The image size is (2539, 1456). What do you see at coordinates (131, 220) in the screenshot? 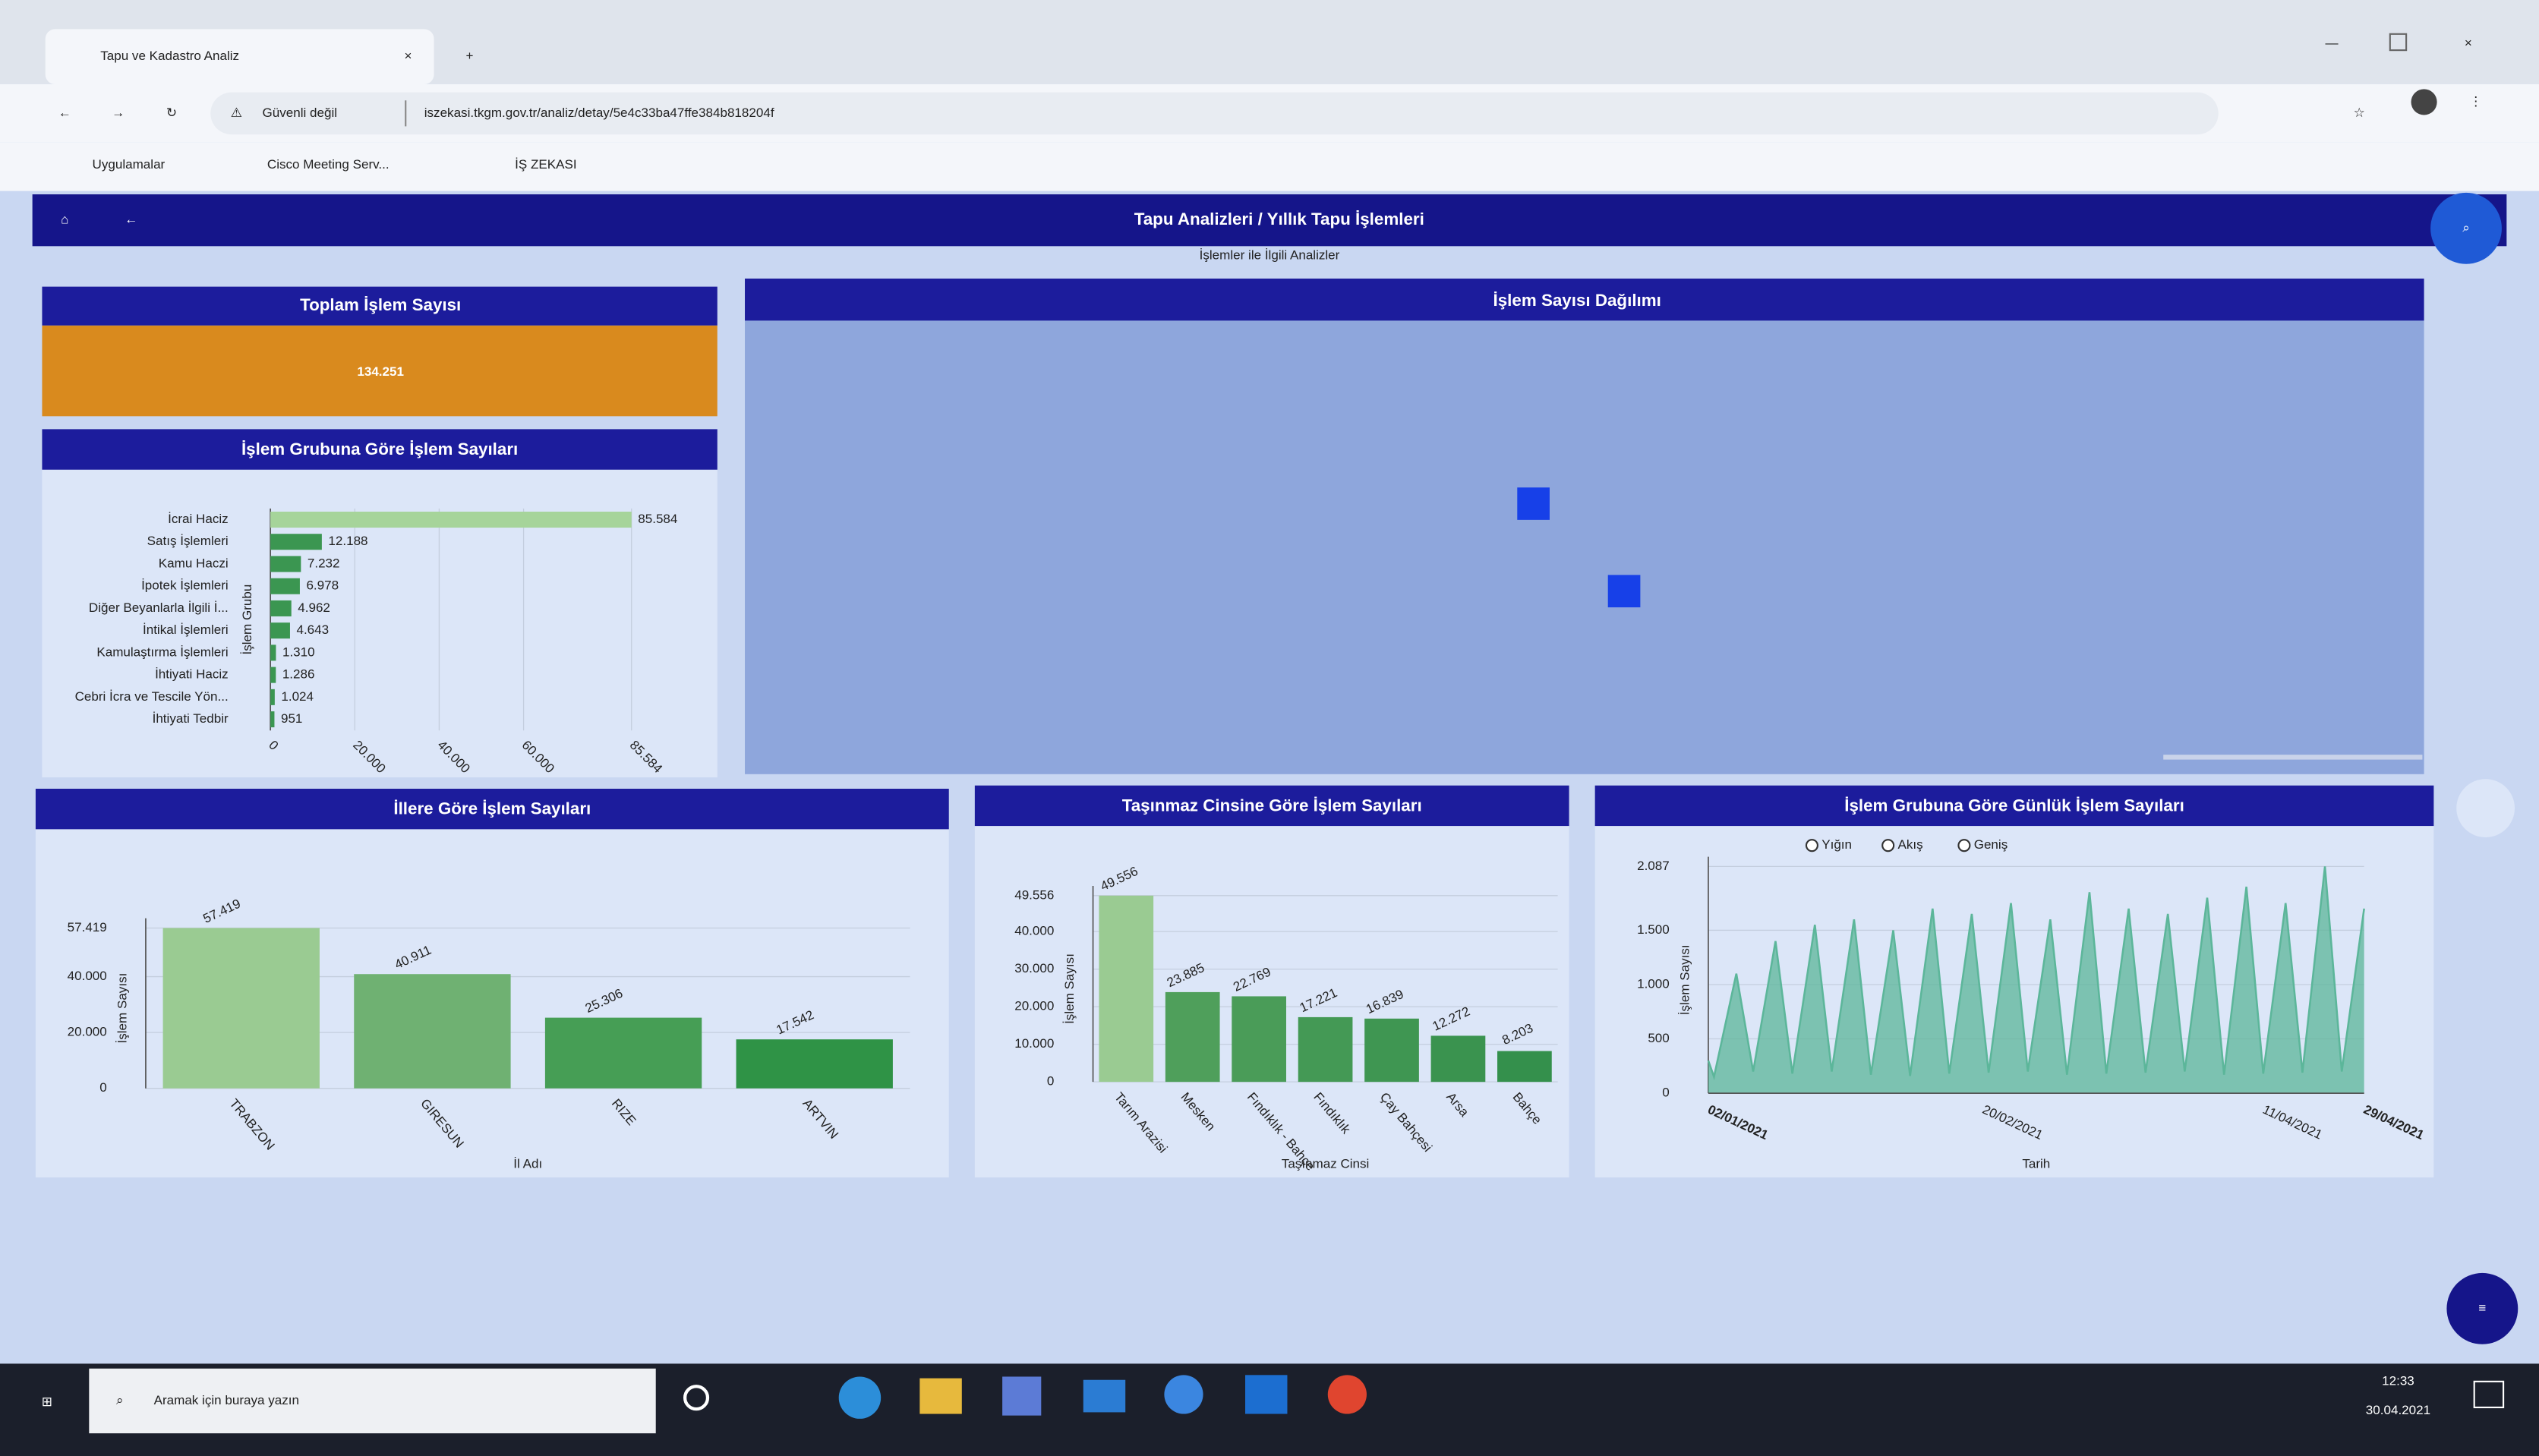
I see `back-nav: ←` at bounding box center [131, 220].